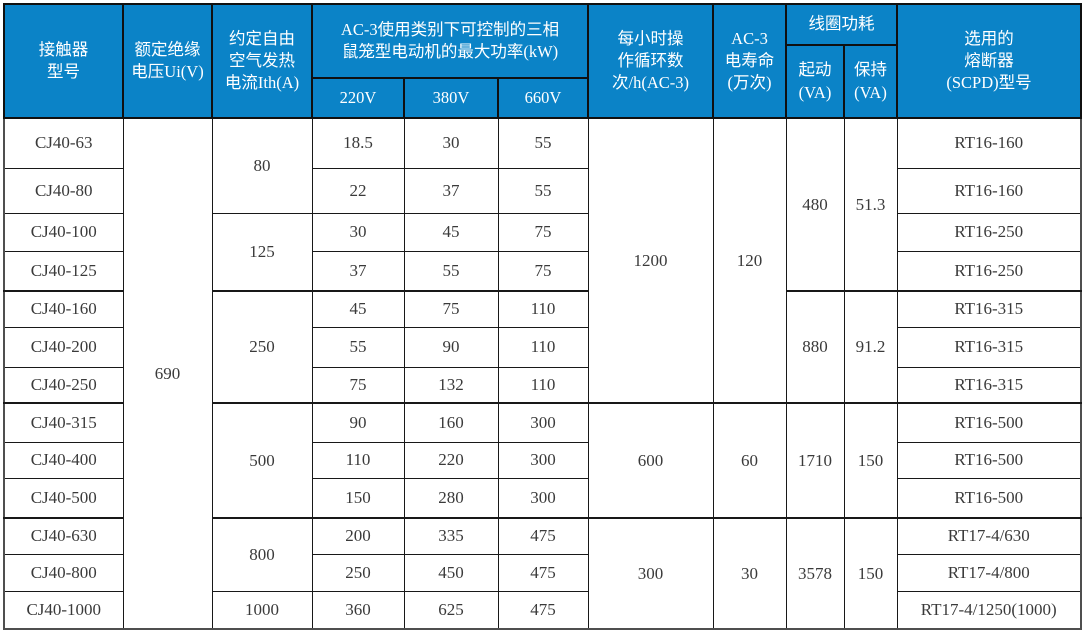 This screenshot has width=1085, height=630. What do you see at coordinates (358, 98) in the screenshot?
I see `header-220v: 220V` at bounding box center [358, 98].